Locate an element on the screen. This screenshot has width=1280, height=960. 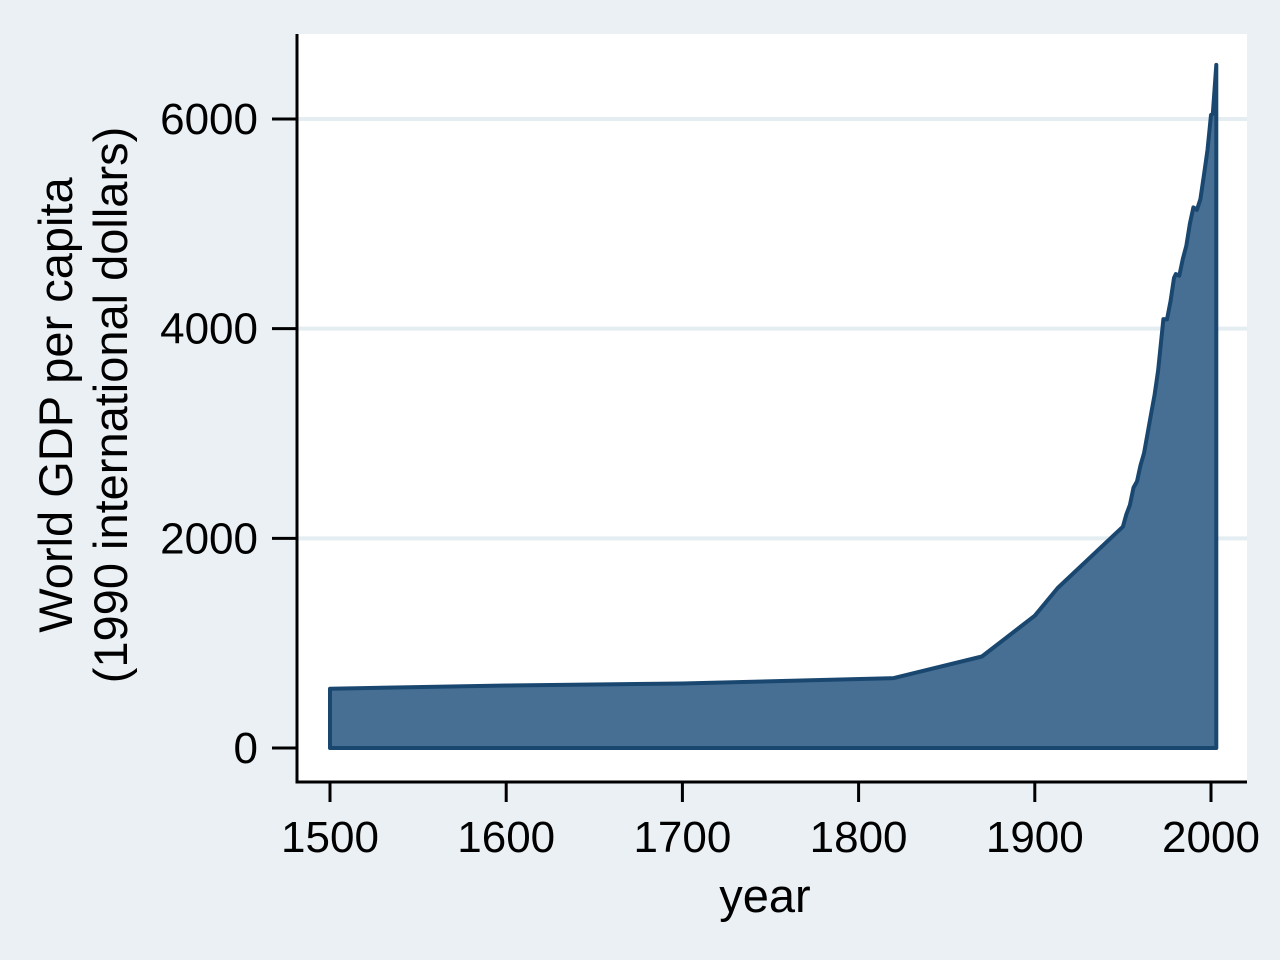
y-tick-label: 2000 is located at coordinates (209, 538).